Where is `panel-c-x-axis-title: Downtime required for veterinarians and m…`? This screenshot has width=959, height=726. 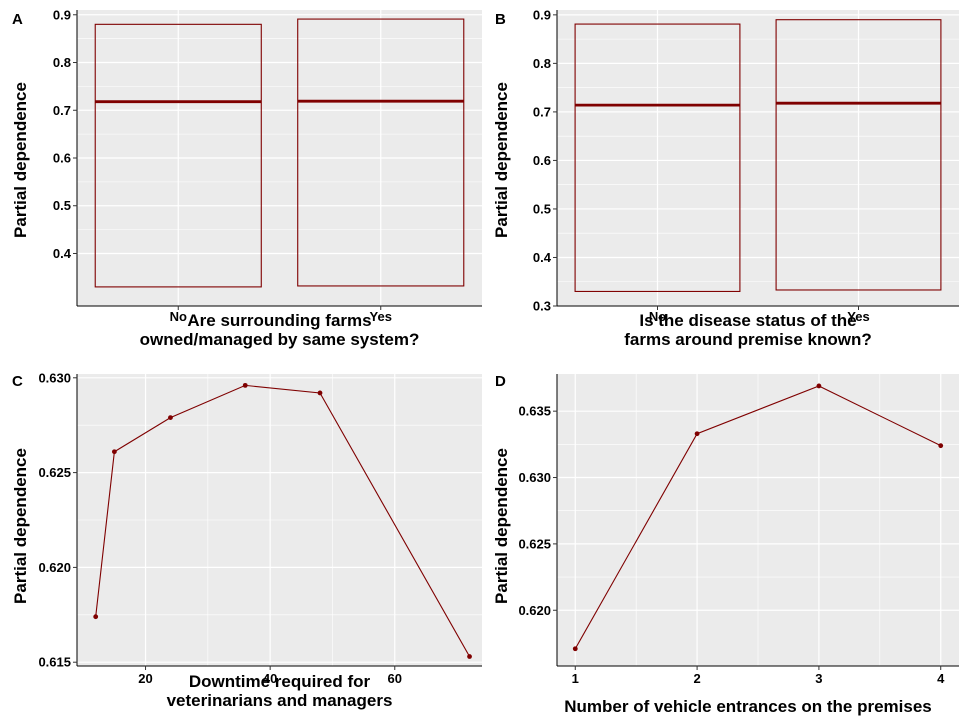
panel-c-x-axis-title: Downtime required for veterinarians and m… is located at coordinates (280, 691).